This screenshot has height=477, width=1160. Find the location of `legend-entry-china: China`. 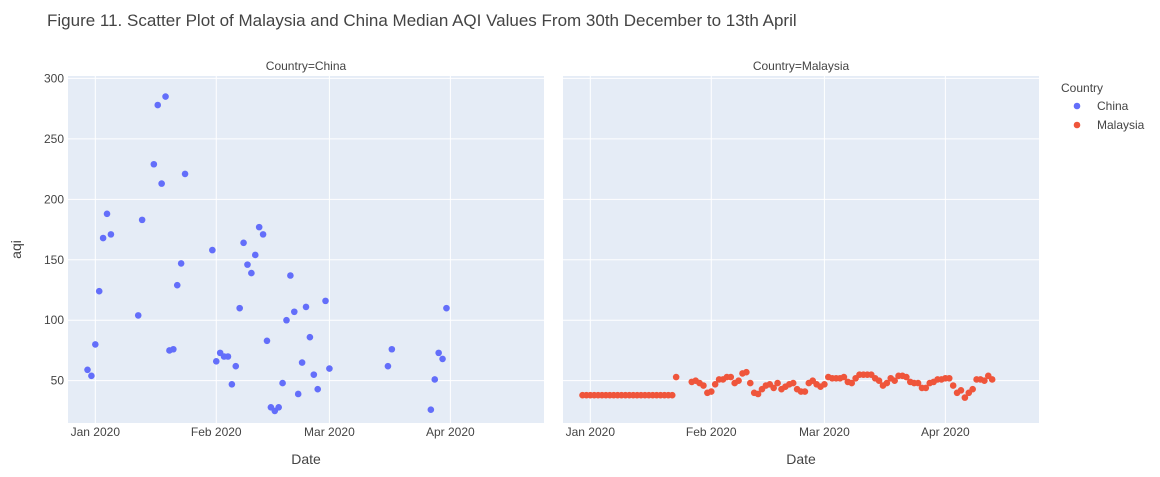

legend-entry-china: China is located at coordinates (1101, 106).